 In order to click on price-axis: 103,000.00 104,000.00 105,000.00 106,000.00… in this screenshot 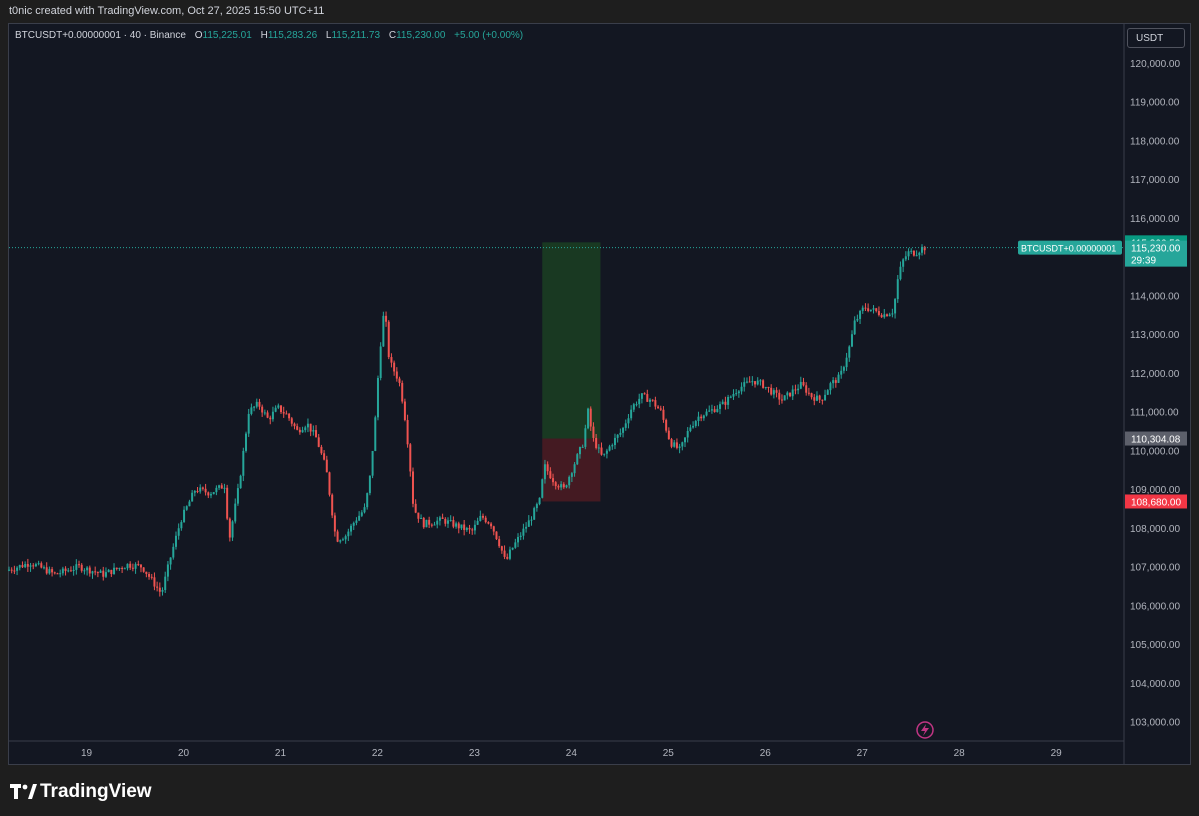, I will do `click(1155, 394)`.